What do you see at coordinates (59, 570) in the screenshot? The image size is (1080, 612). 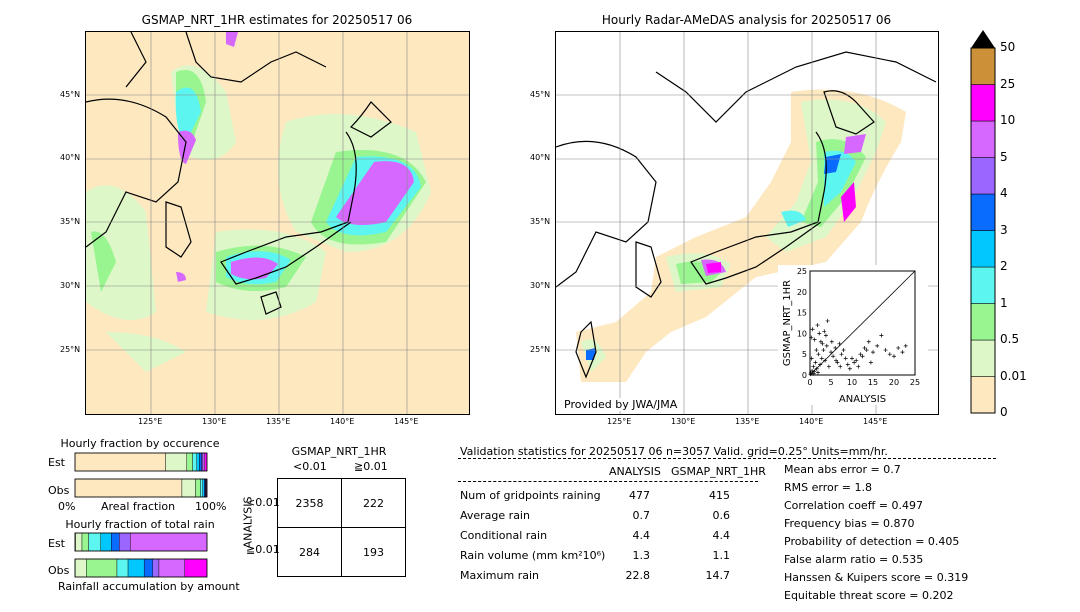 I see `total-rain-obs-label: Obs` at bounding box center [59, 570].